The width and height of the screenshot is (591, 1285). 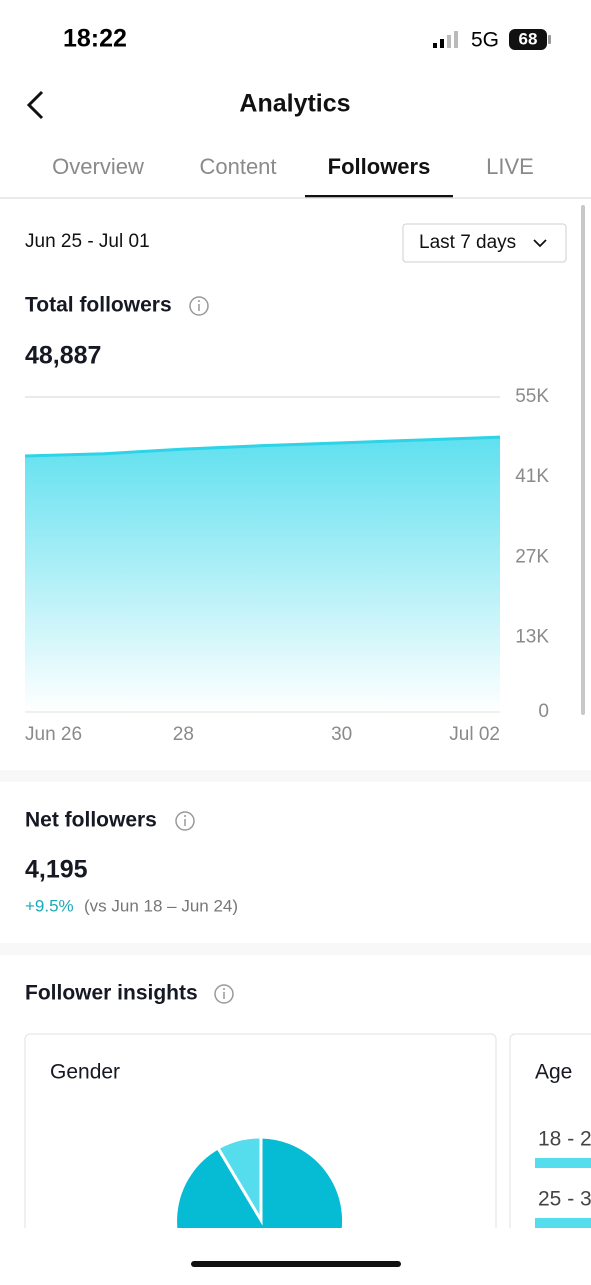 I want to click on y-tick-label: 0, so click(x=543, y=711).